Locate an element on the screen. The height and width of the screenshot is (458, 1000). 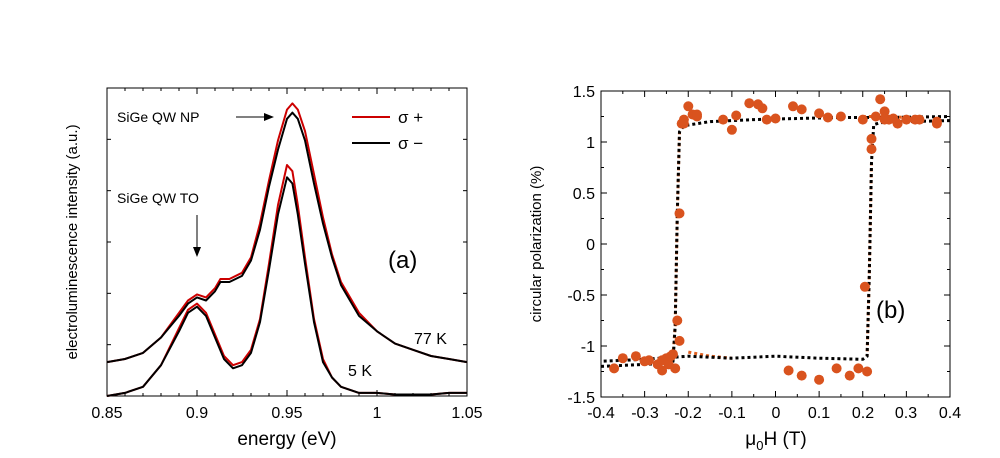
panel-b-ytick-label: -1.5 is located at coordinates (581, 398).